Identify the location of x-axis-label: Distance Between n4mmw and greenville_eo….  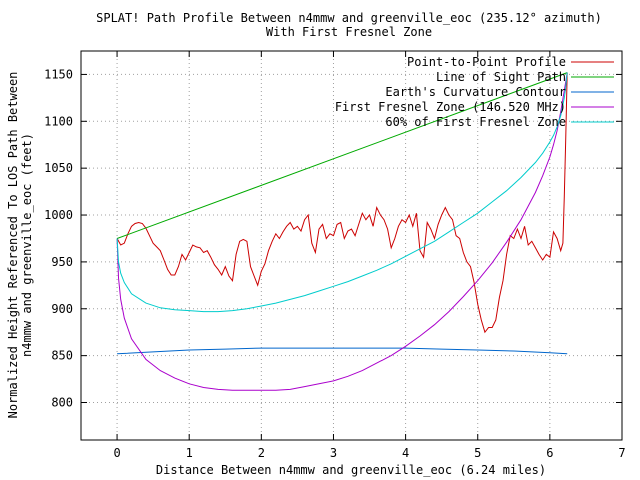
(351, 470).